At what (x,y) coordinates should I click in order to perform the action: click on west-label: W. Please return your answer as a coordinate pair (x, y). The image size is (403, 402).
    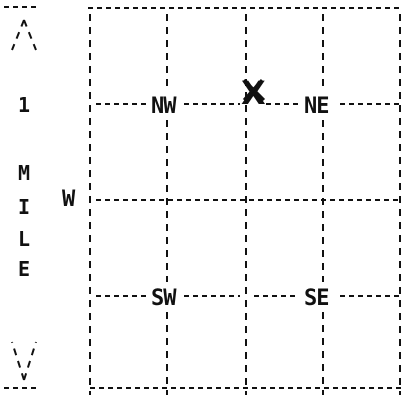
    Looking at the image, I should click on (69, 199).